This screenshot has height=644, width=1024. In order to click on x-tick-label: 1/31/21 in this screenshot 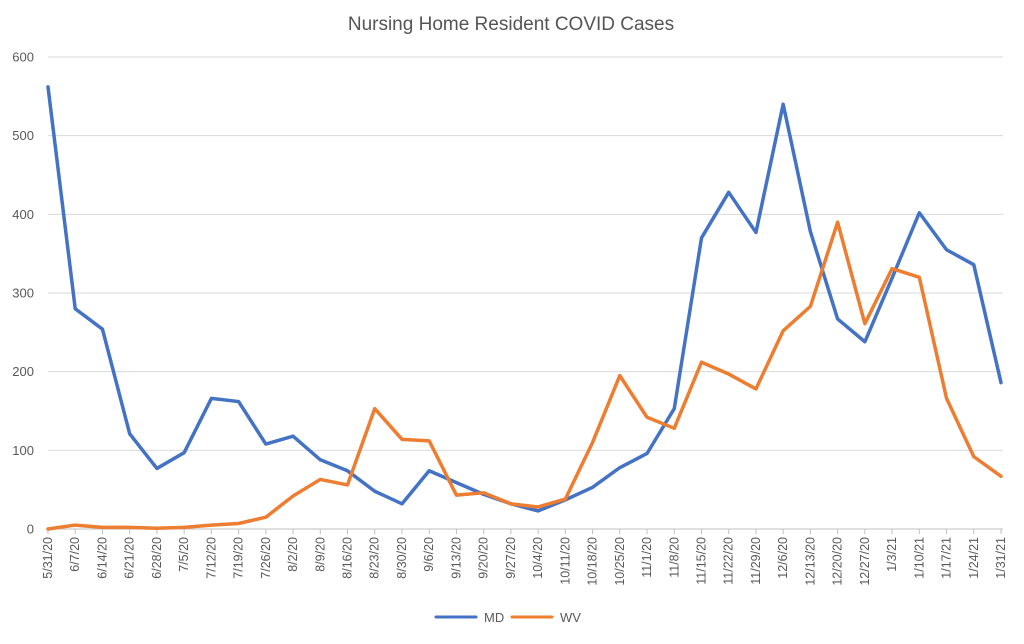, I will do `click(1001, 558)`.